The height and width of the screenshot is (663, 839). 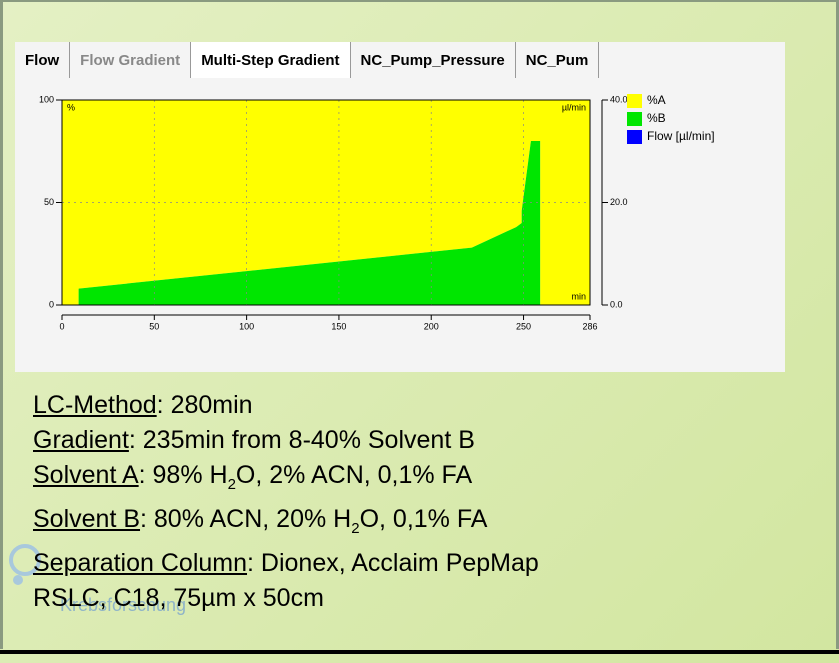 I want to click on note-text: : 80% ACN, 20% H, so click(x=246, y=519).